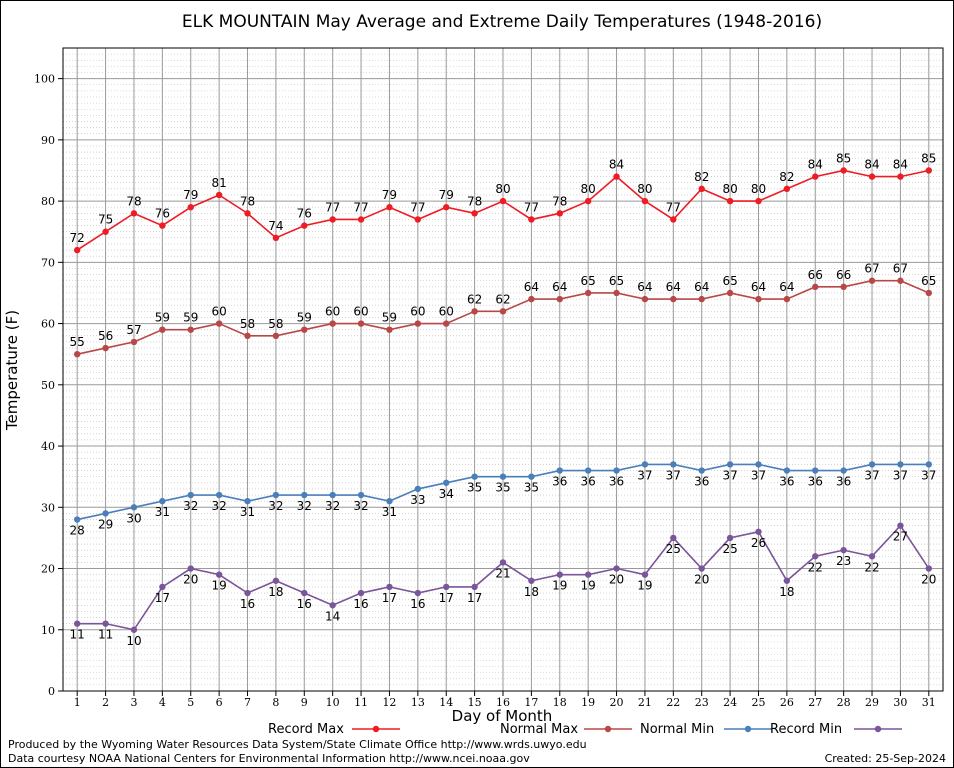 This screenshot has width=954, height=768. What do you see at coordinates (872, 702) in the screenshot?
I see `x-tick-label: 29` at bounding box center [872, 702].